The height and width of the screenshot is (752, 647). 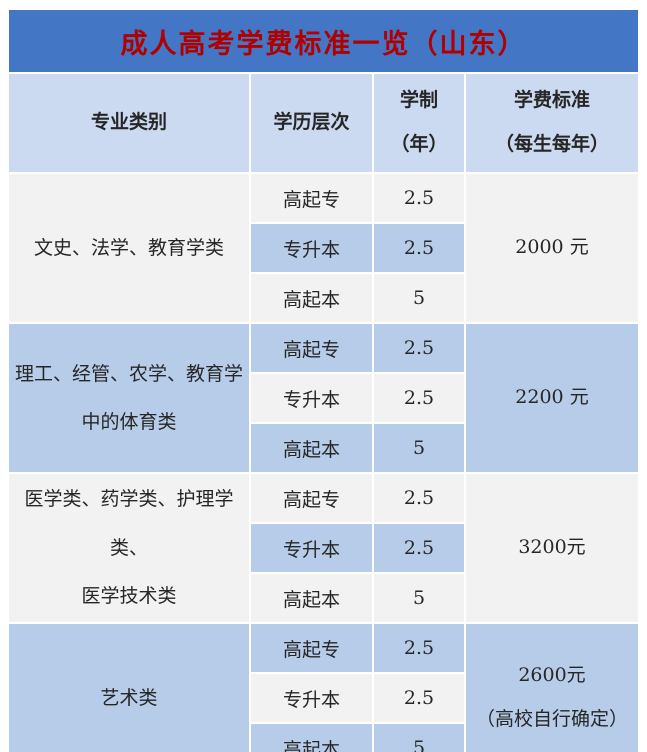 I want to click on fee-cell: 2000 元, so click(x=552, y=248).